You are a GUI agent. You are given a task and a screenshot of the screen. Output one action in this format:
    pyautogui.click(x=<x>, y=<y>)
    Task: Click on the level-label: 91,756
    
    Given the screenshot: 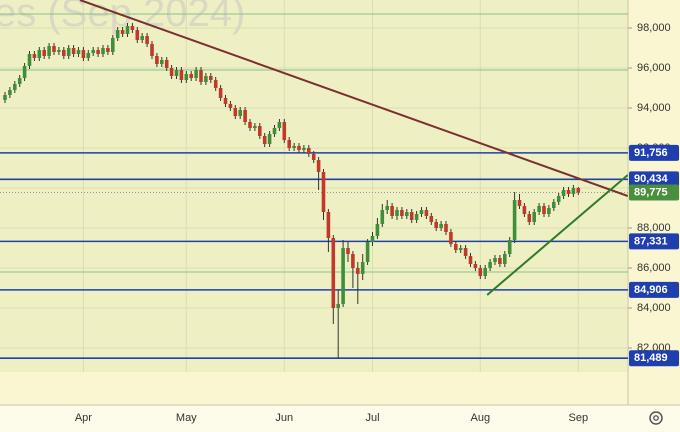 What is the action you would take?
    pyautogui.click(x=651, y=153)
    